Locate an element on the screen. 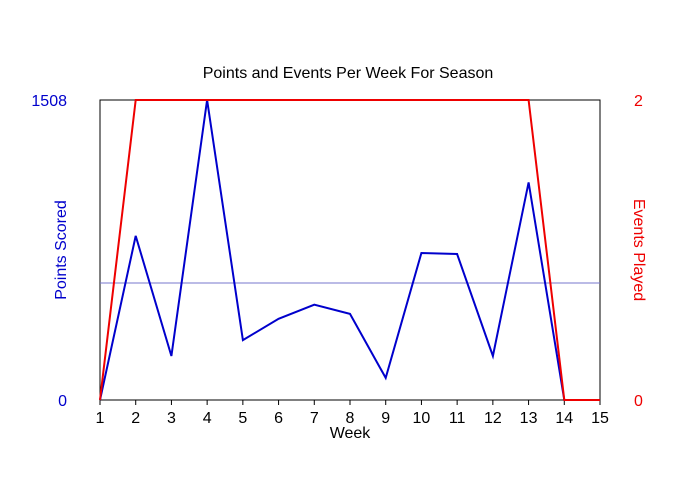 The image size is (700, 500). x-tick-label: 1 is located at coordinates (100, 418).